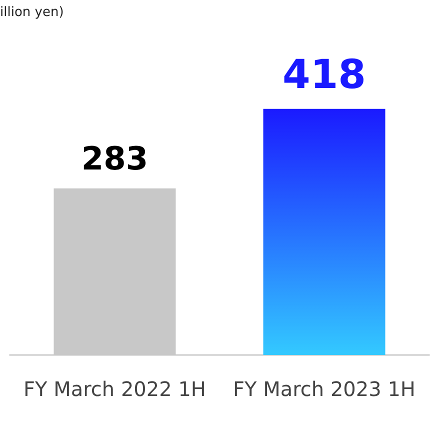 The width and height of the screenshot is (437, 437). Describe the element at coordinates (324, 389) in the screenshot. I see `x-tick-label: FY March 2023 1H` at that location.